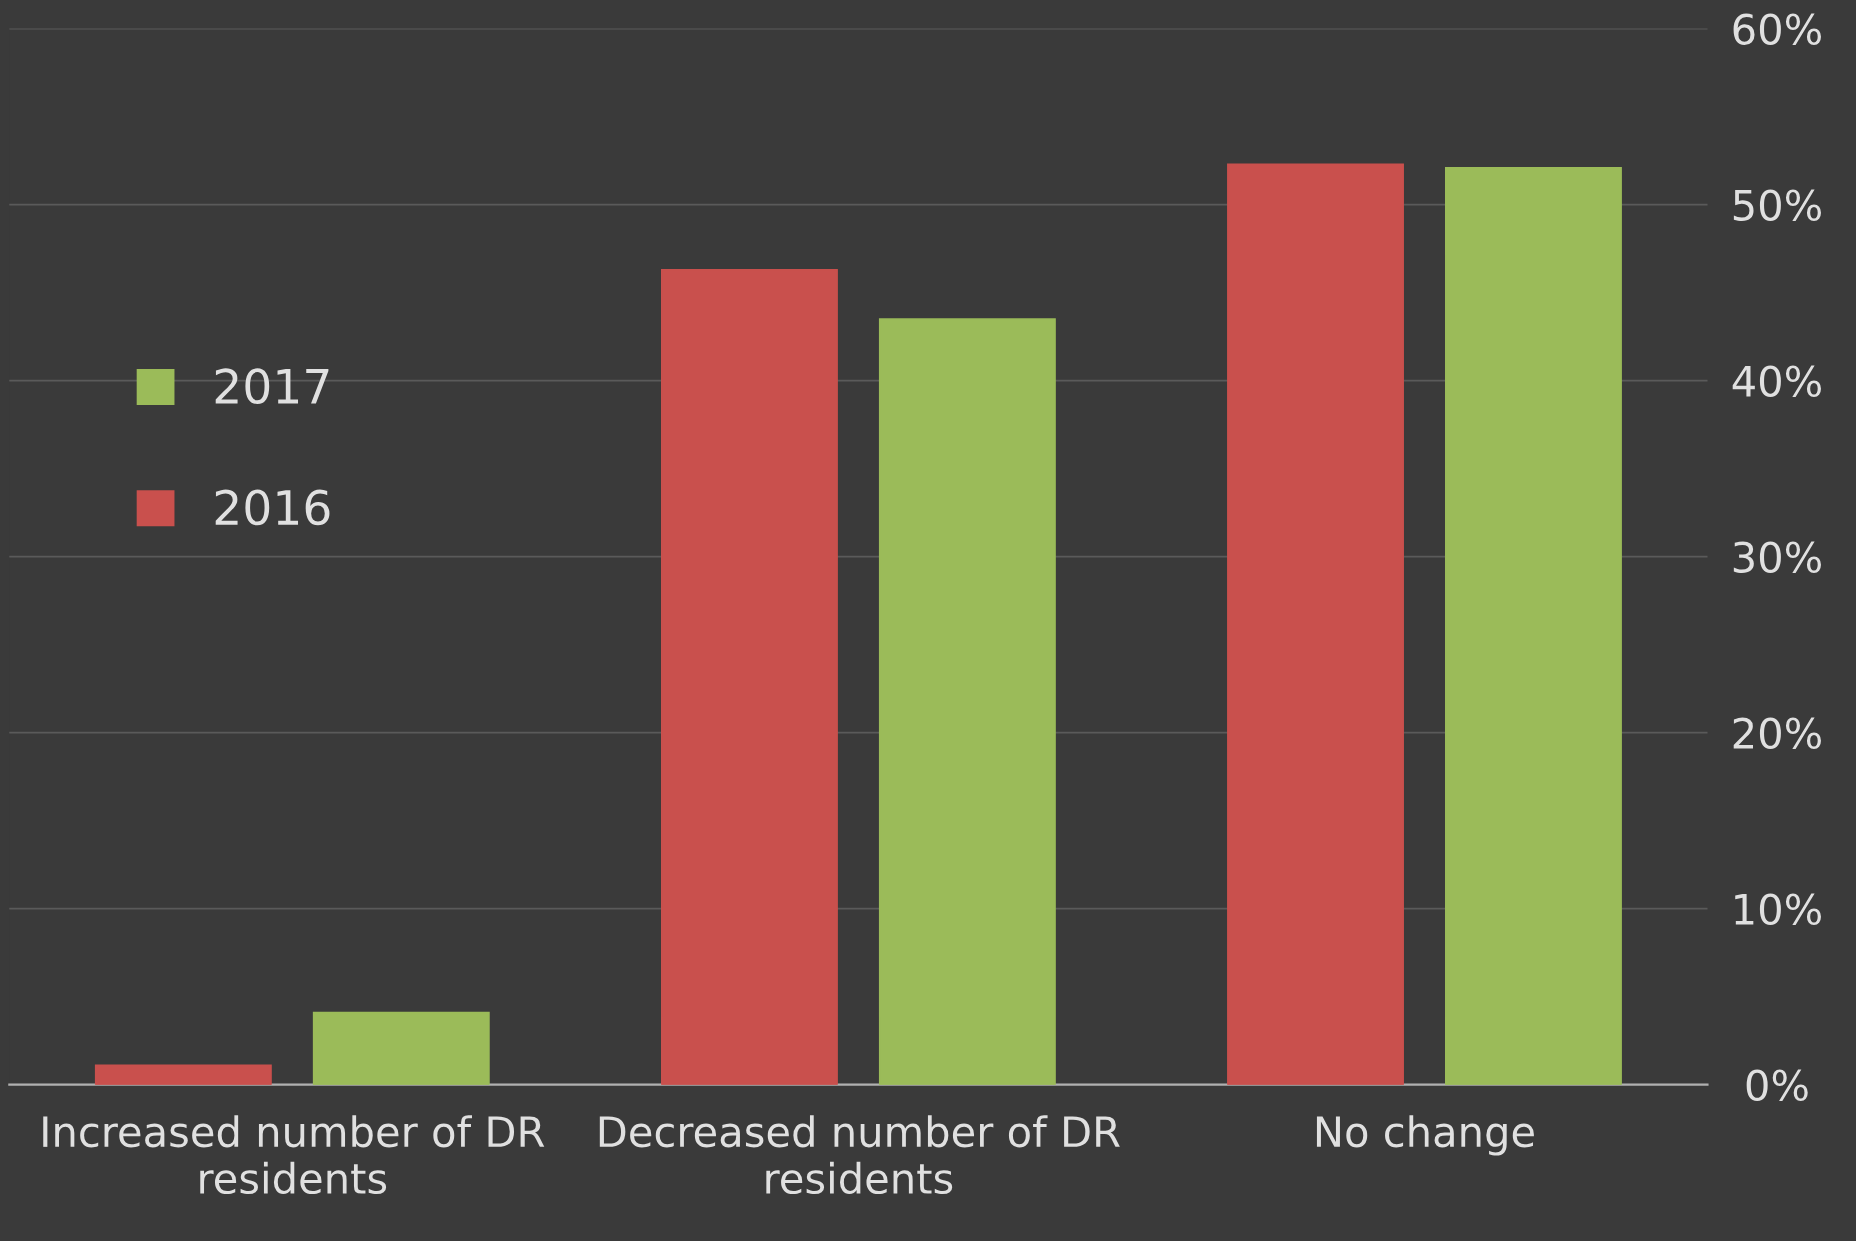  Describe the element at coordinates (859, 1155) in the screenshot. I see `x-tick-label: Decreased number of DR residents` at that location.